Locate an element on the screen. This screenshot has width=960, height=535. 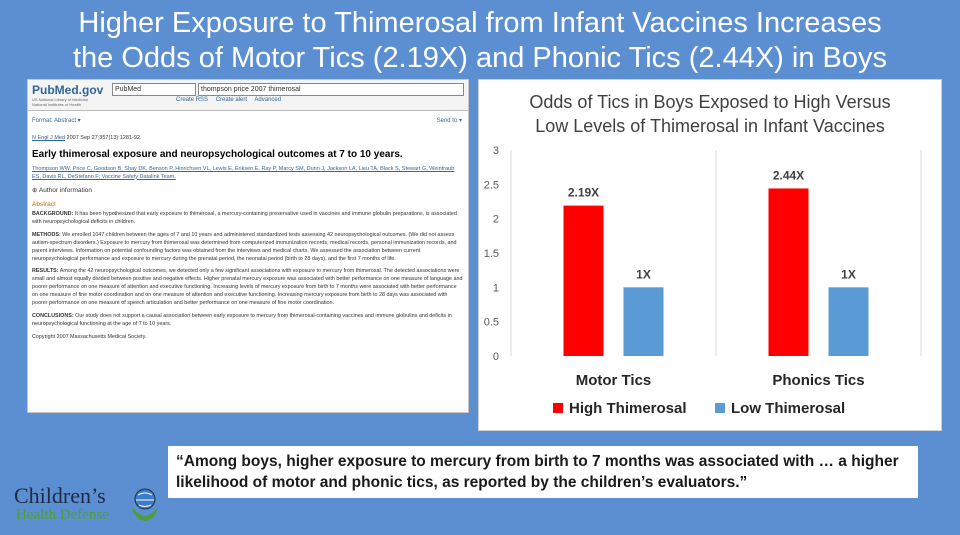
journal-link: N Engl J Med is located at coordinates (49, 138).